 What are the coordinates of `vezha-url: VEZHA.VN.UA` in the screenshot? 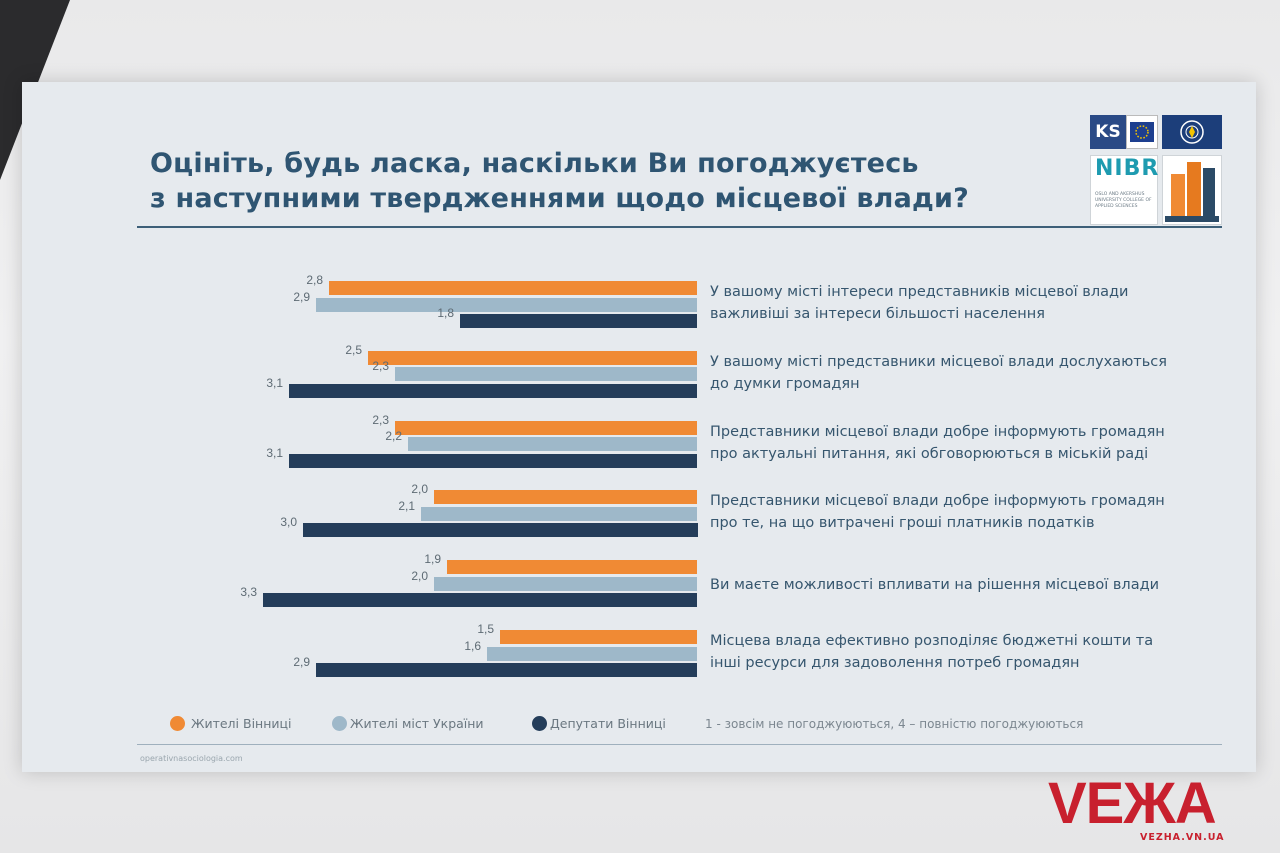 It's located at (1182, 837).